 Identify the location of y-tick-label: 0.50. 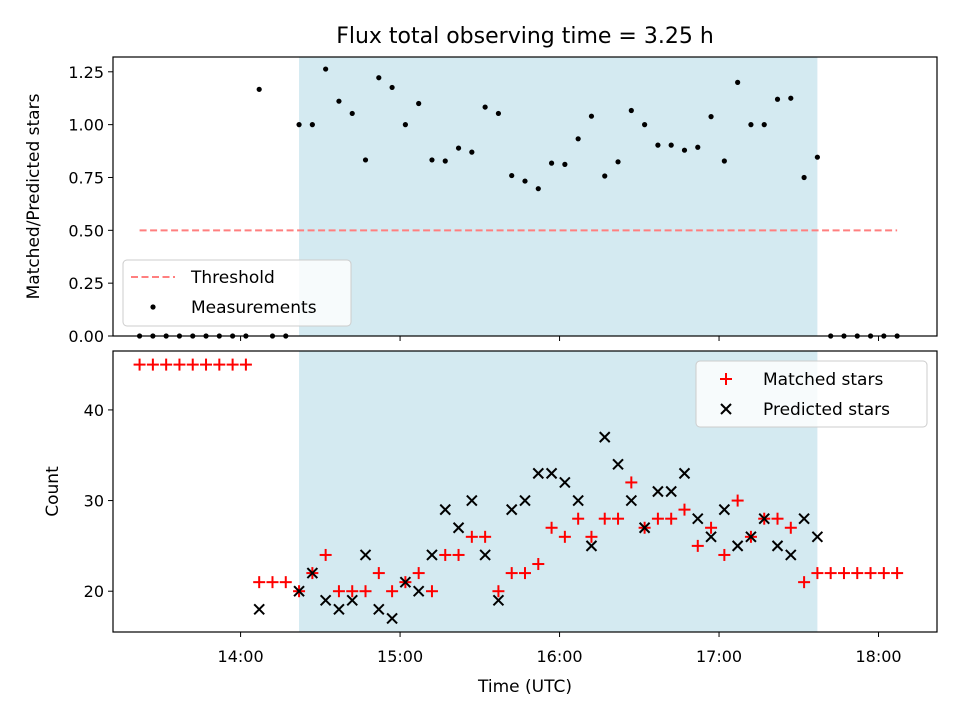
(86, 230).